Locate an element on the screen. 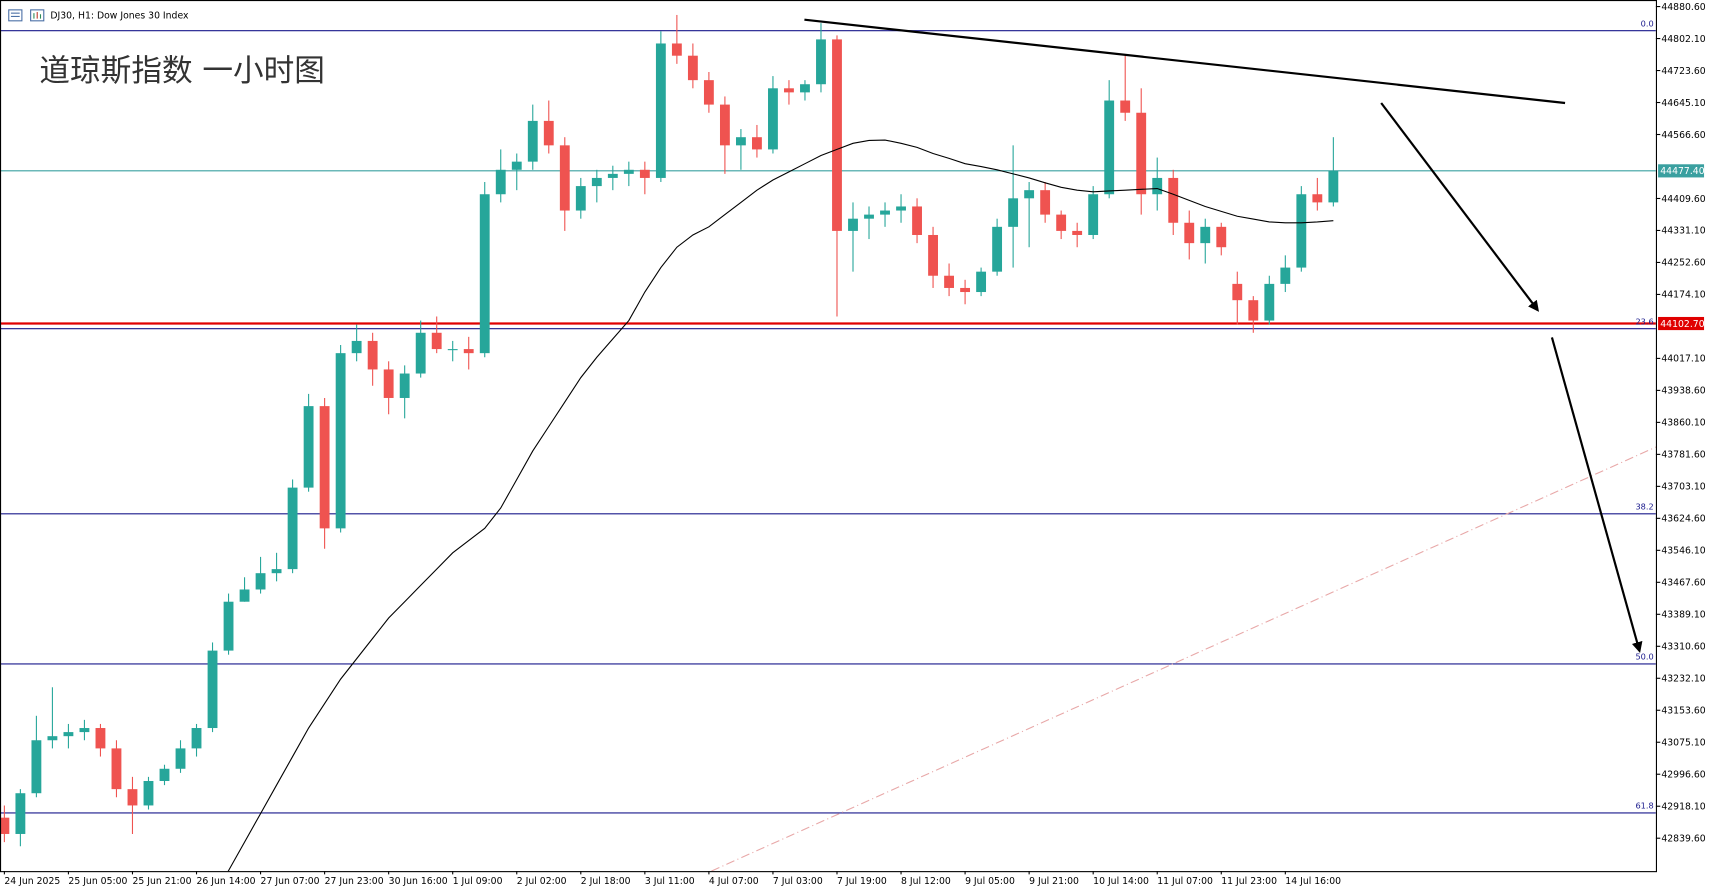 The width and height of the screenshot is (1715, 893). header-icons is located at coordinates (26, 15).